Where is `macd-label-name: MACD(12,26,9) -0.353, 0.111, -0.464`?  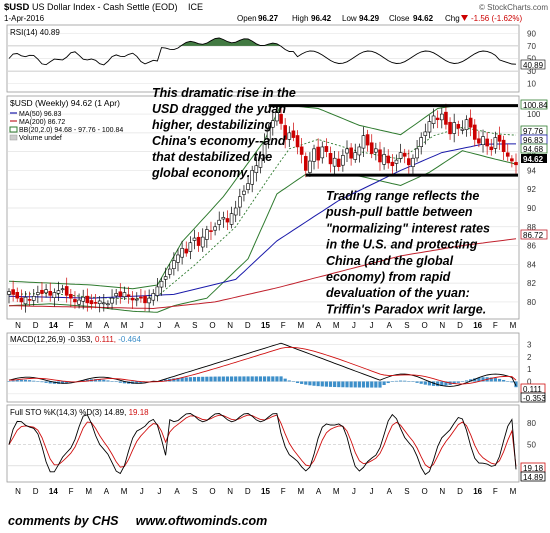 macd-label-name: MACD(12,26,9) -0.353, 0.111, -0.464 is located at coordinates (75, 339).